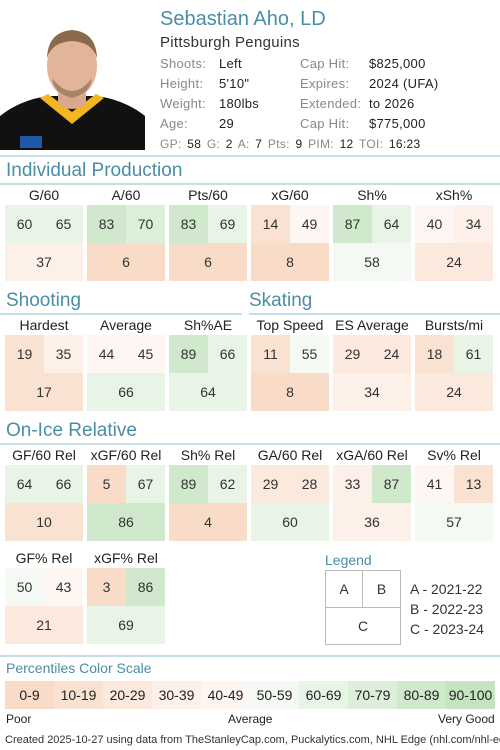 The width and height of the screenshot is (500, 750). Describe the element at coordinates (325, 63) in the screenshot. I see `caphit-label: Cap Hit:` at that location.